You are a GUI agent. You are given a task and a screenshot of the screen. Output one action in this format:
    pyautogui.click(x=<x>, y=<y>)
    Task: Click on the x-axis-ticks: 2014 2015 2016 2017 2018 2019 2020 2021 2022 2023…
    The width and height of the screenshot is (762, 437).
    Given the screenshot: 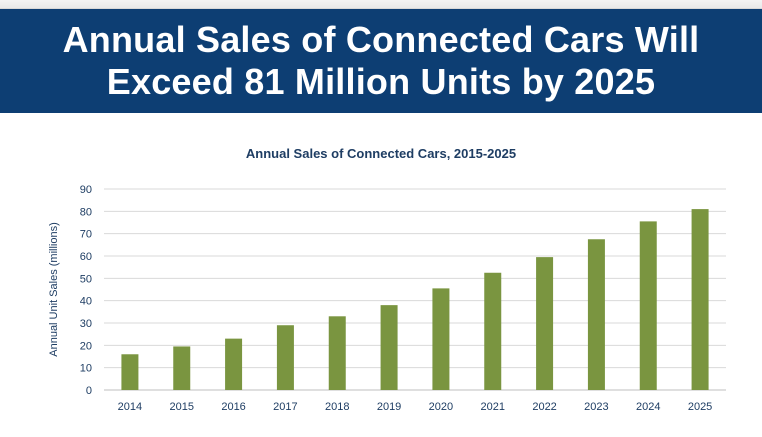 What is the action you would take?
    pyautogui.click(x=415, y=407)
    